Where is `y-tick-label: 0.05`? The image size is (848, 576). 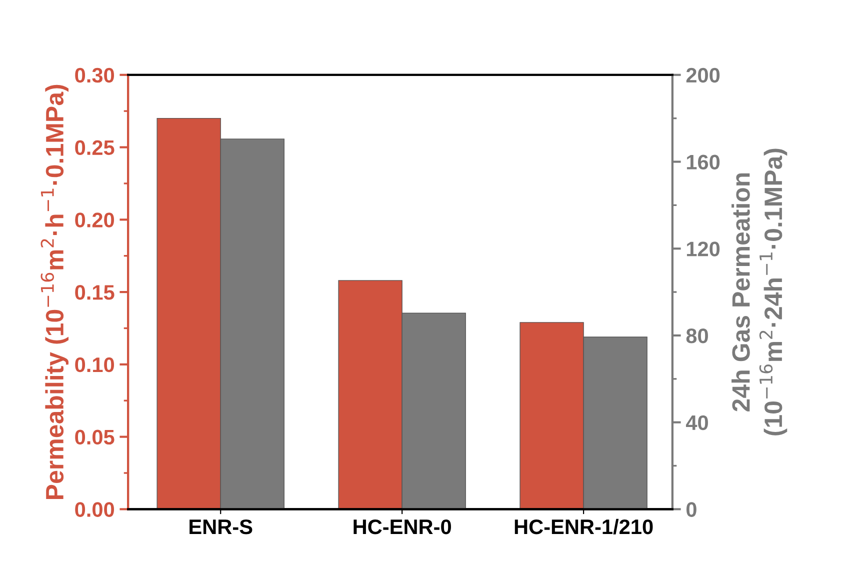
y-tick-label: 0.05 is located at coordinates (94, 437).